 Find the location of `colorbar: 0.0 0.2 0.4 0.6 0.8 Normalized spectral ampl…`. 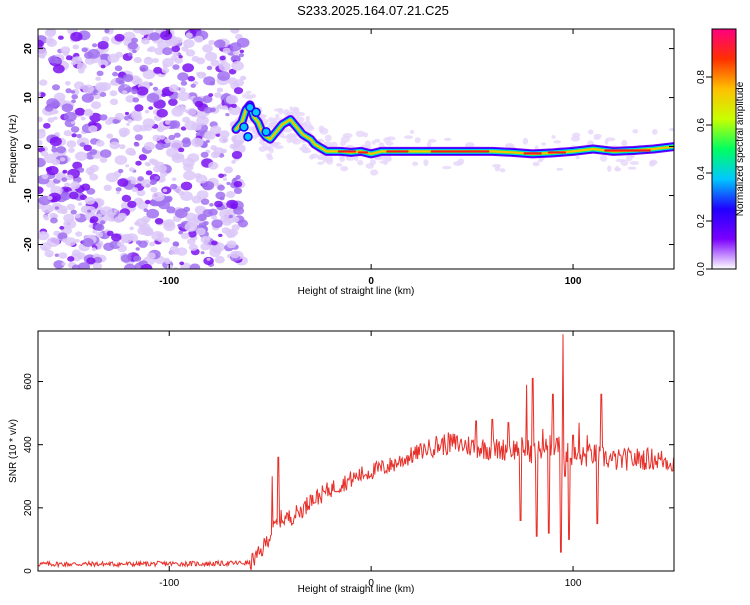

colorbar: 0.0 0.2 0.4 0.6 0.8 Normalized spectral ampl… is located at coordinates (721, 152).